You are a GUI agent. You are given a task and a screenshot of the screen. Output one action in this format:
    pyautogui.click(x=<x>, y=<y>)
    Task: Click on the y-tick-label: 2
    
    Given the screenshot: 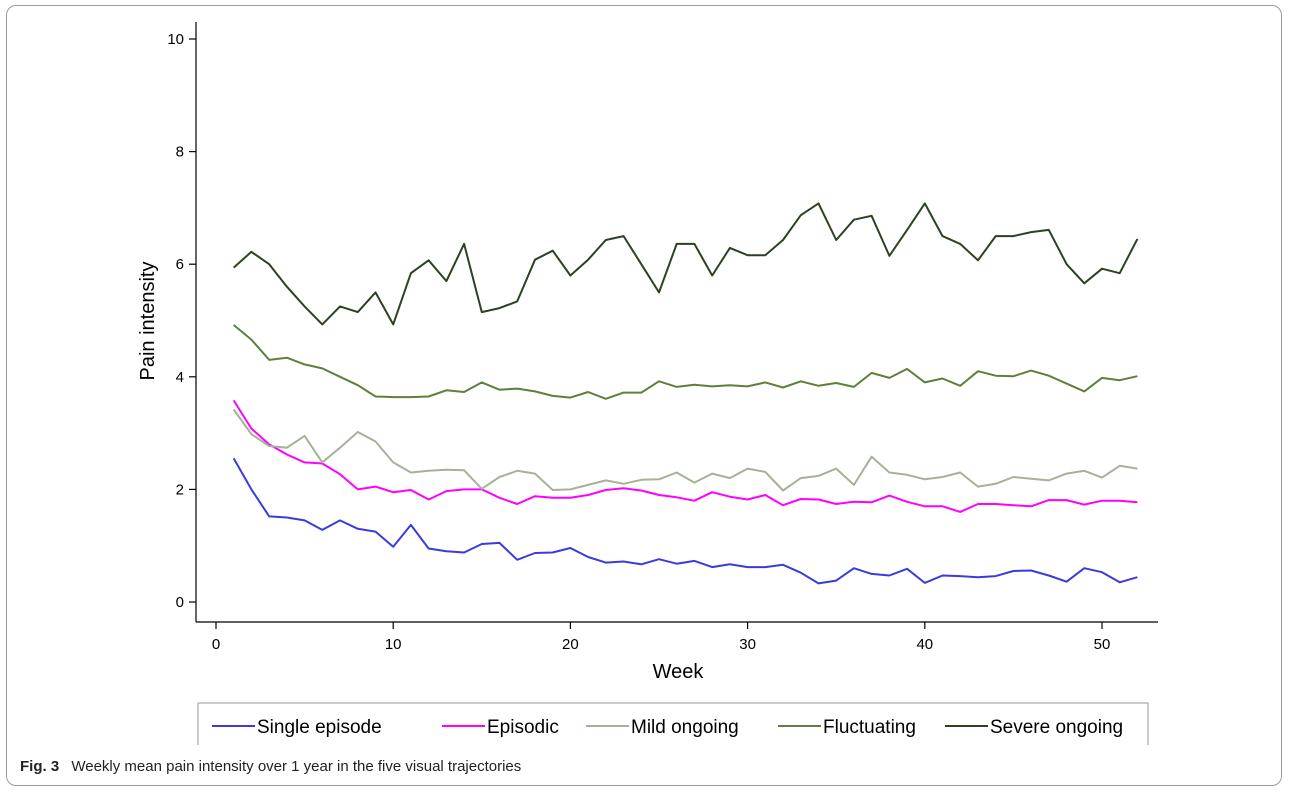 What is the action you would take?
    pyautogui.click(x=180, y=489)
    